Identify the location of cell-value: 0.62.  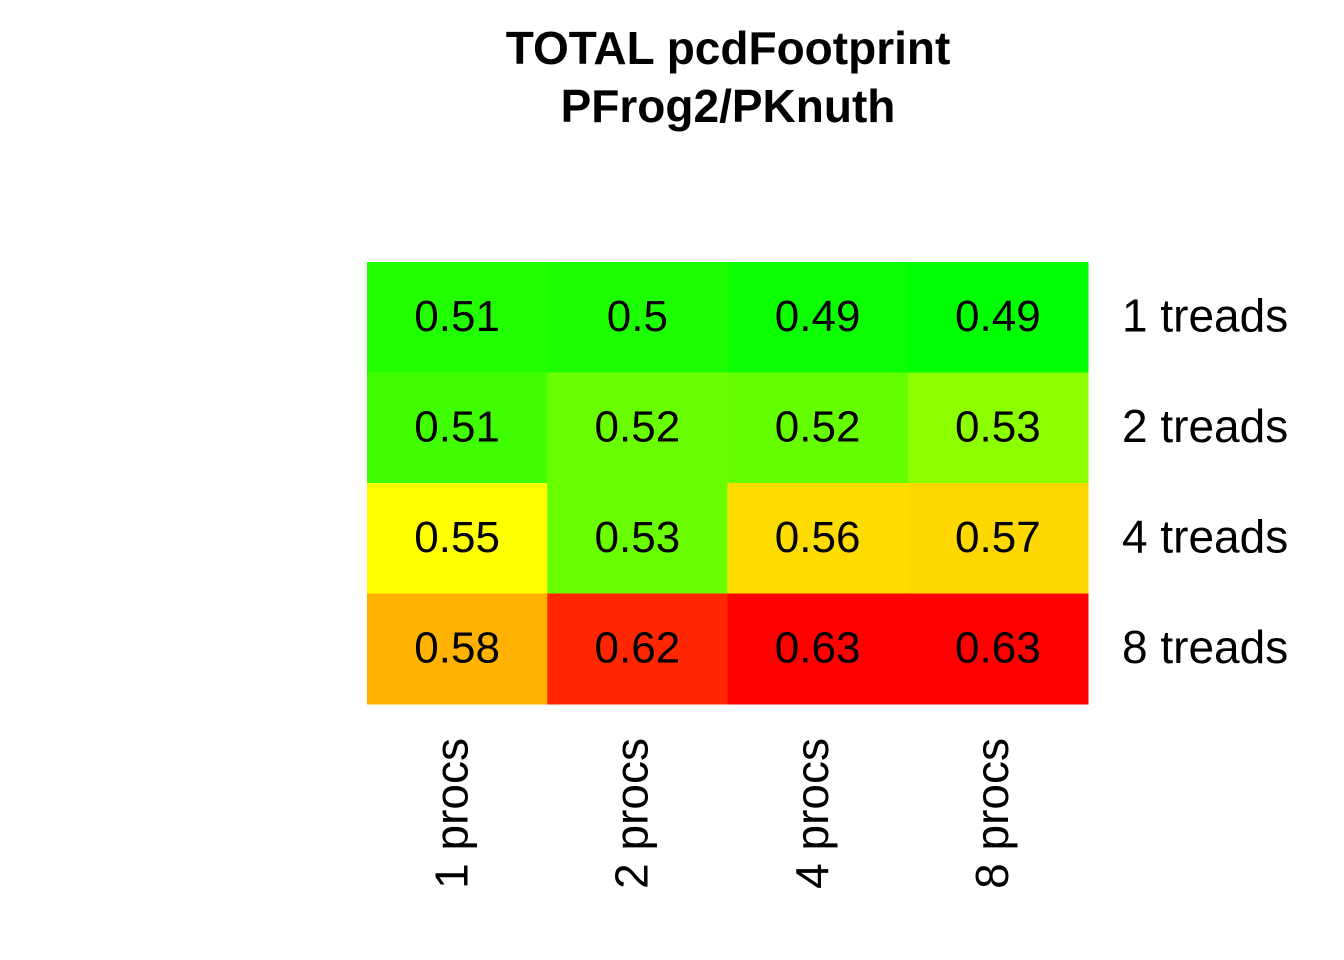
(638, 647).